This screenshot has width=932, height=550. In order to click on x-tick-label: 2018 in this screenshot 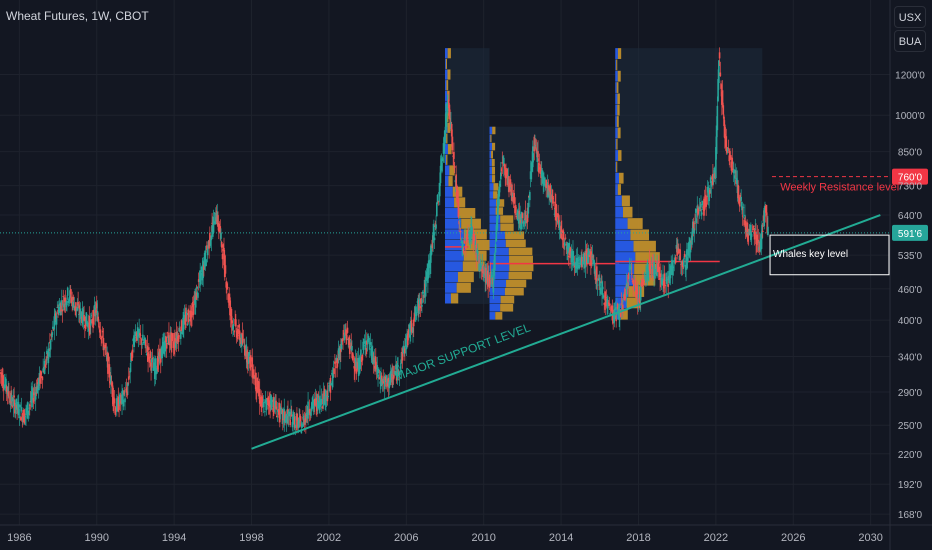, I will do `click(638, 538)`.